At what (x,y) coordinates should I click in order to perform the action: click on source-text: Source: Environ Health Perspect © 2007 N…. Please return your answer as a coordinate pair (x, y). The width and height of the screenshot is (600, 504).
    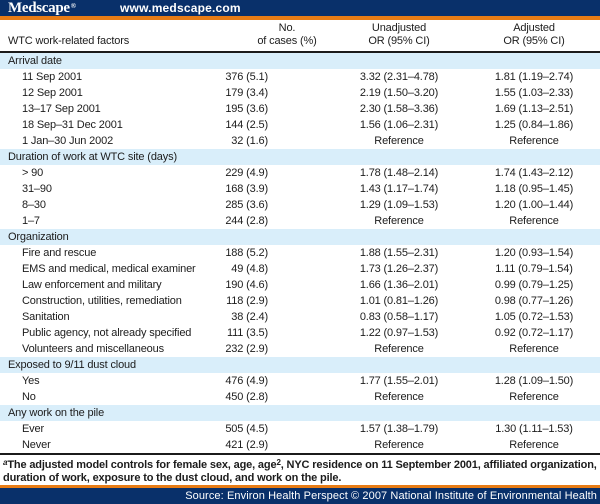
    Looking at the image, I should click on (391, 496).